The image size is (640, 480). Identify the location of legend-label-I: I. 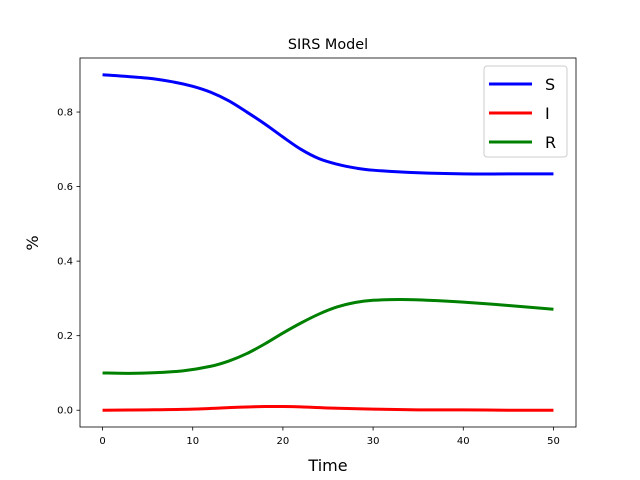
(547, 113).